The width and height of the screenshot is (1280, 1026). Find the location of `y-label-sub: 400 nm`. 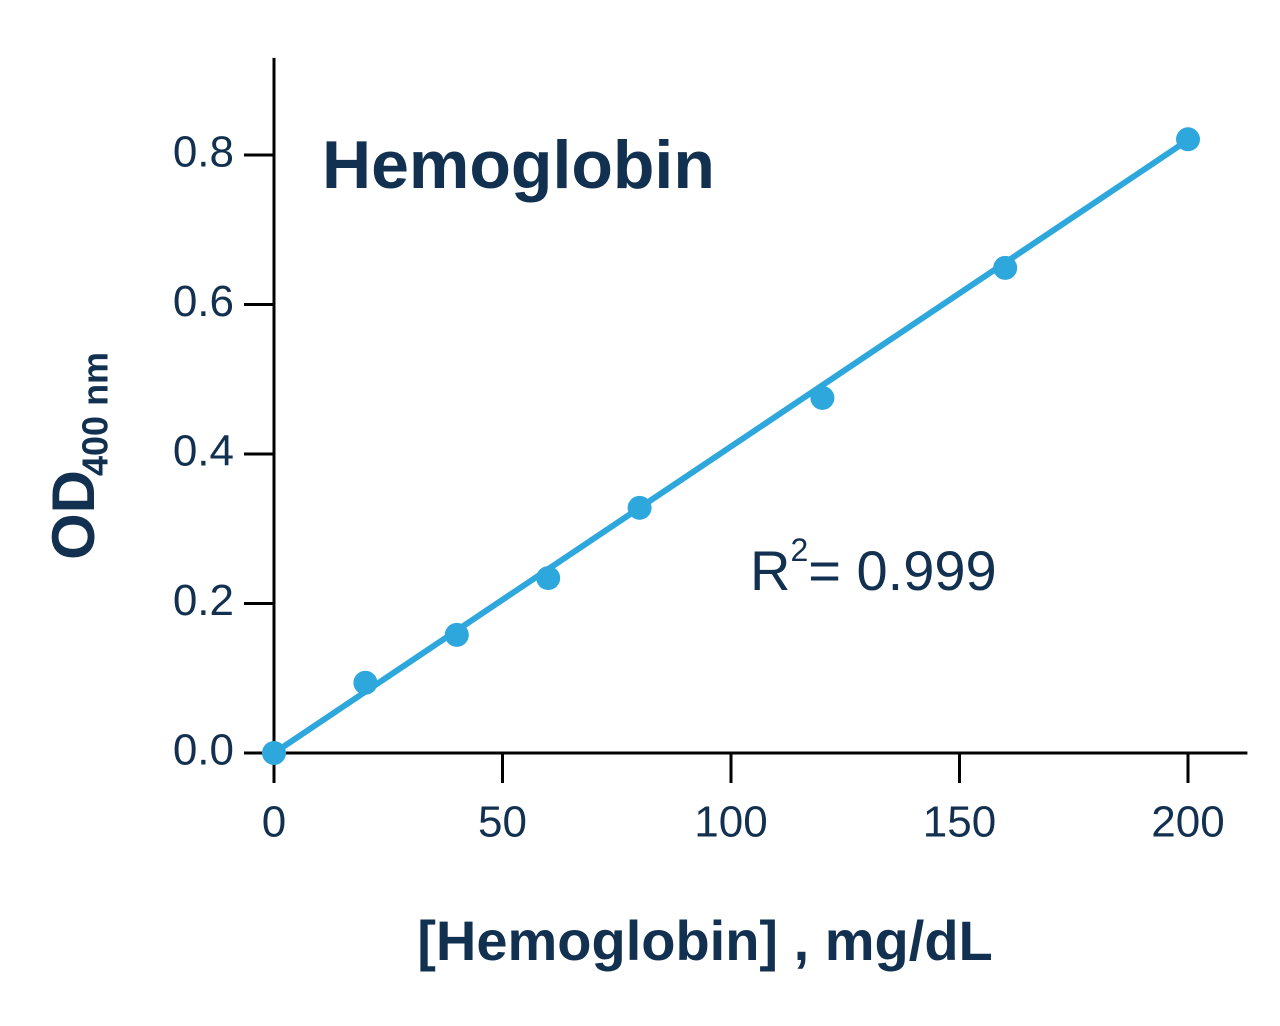

y-label-sub: 400 nm is located at coordinates (95, 414).